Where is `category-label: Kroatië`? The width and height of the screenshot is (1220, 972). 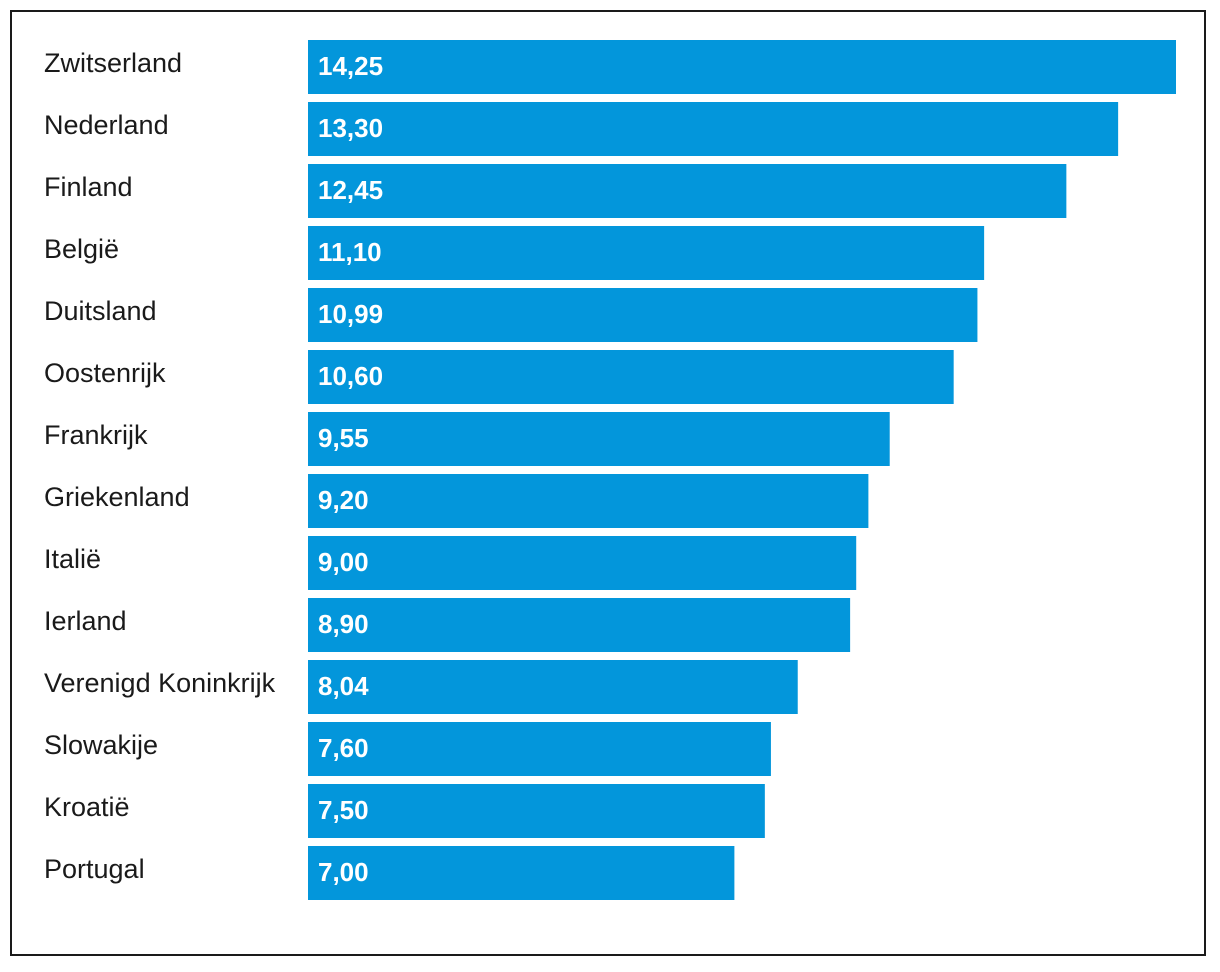
category-label: Kroatië is located at coordinates (87, 807).